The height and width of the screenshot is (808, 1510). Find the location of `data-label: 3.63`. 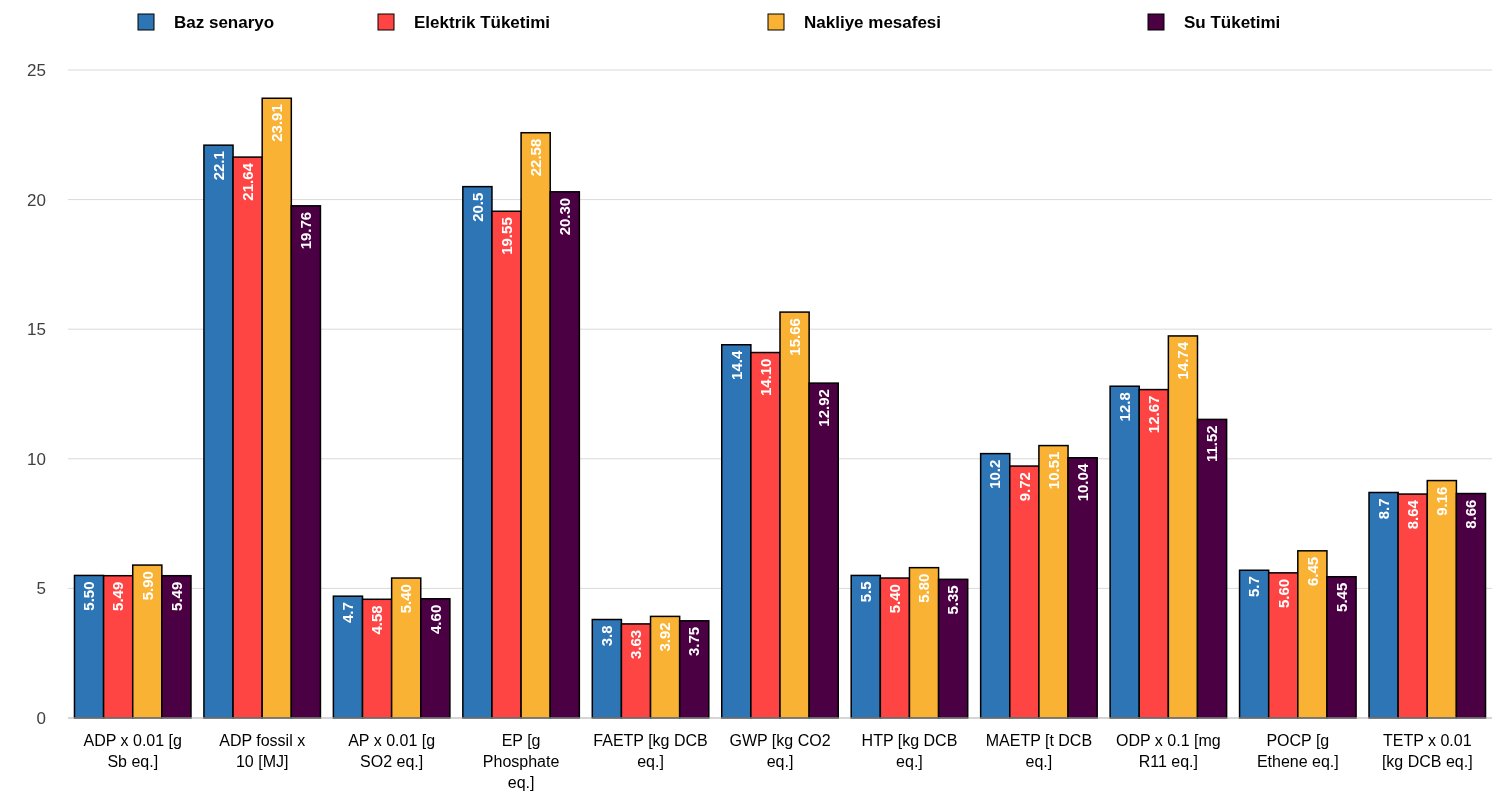

data-label: 3.63 is located at coordinates (636, 644).